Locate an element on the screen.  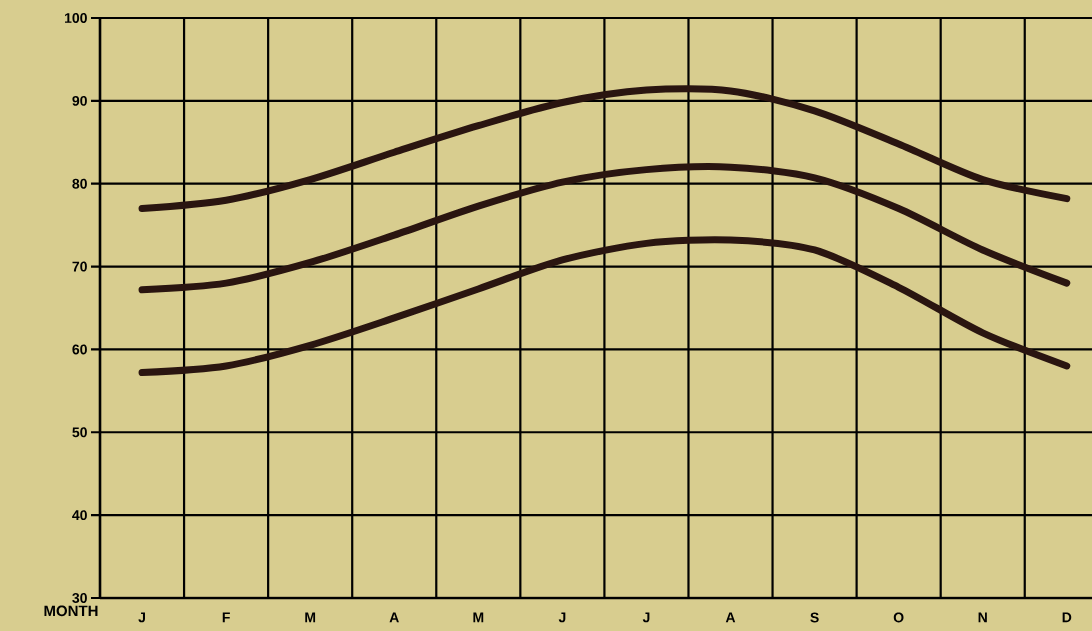
y-tick-label: 40 is located at coordinates (79, 515).